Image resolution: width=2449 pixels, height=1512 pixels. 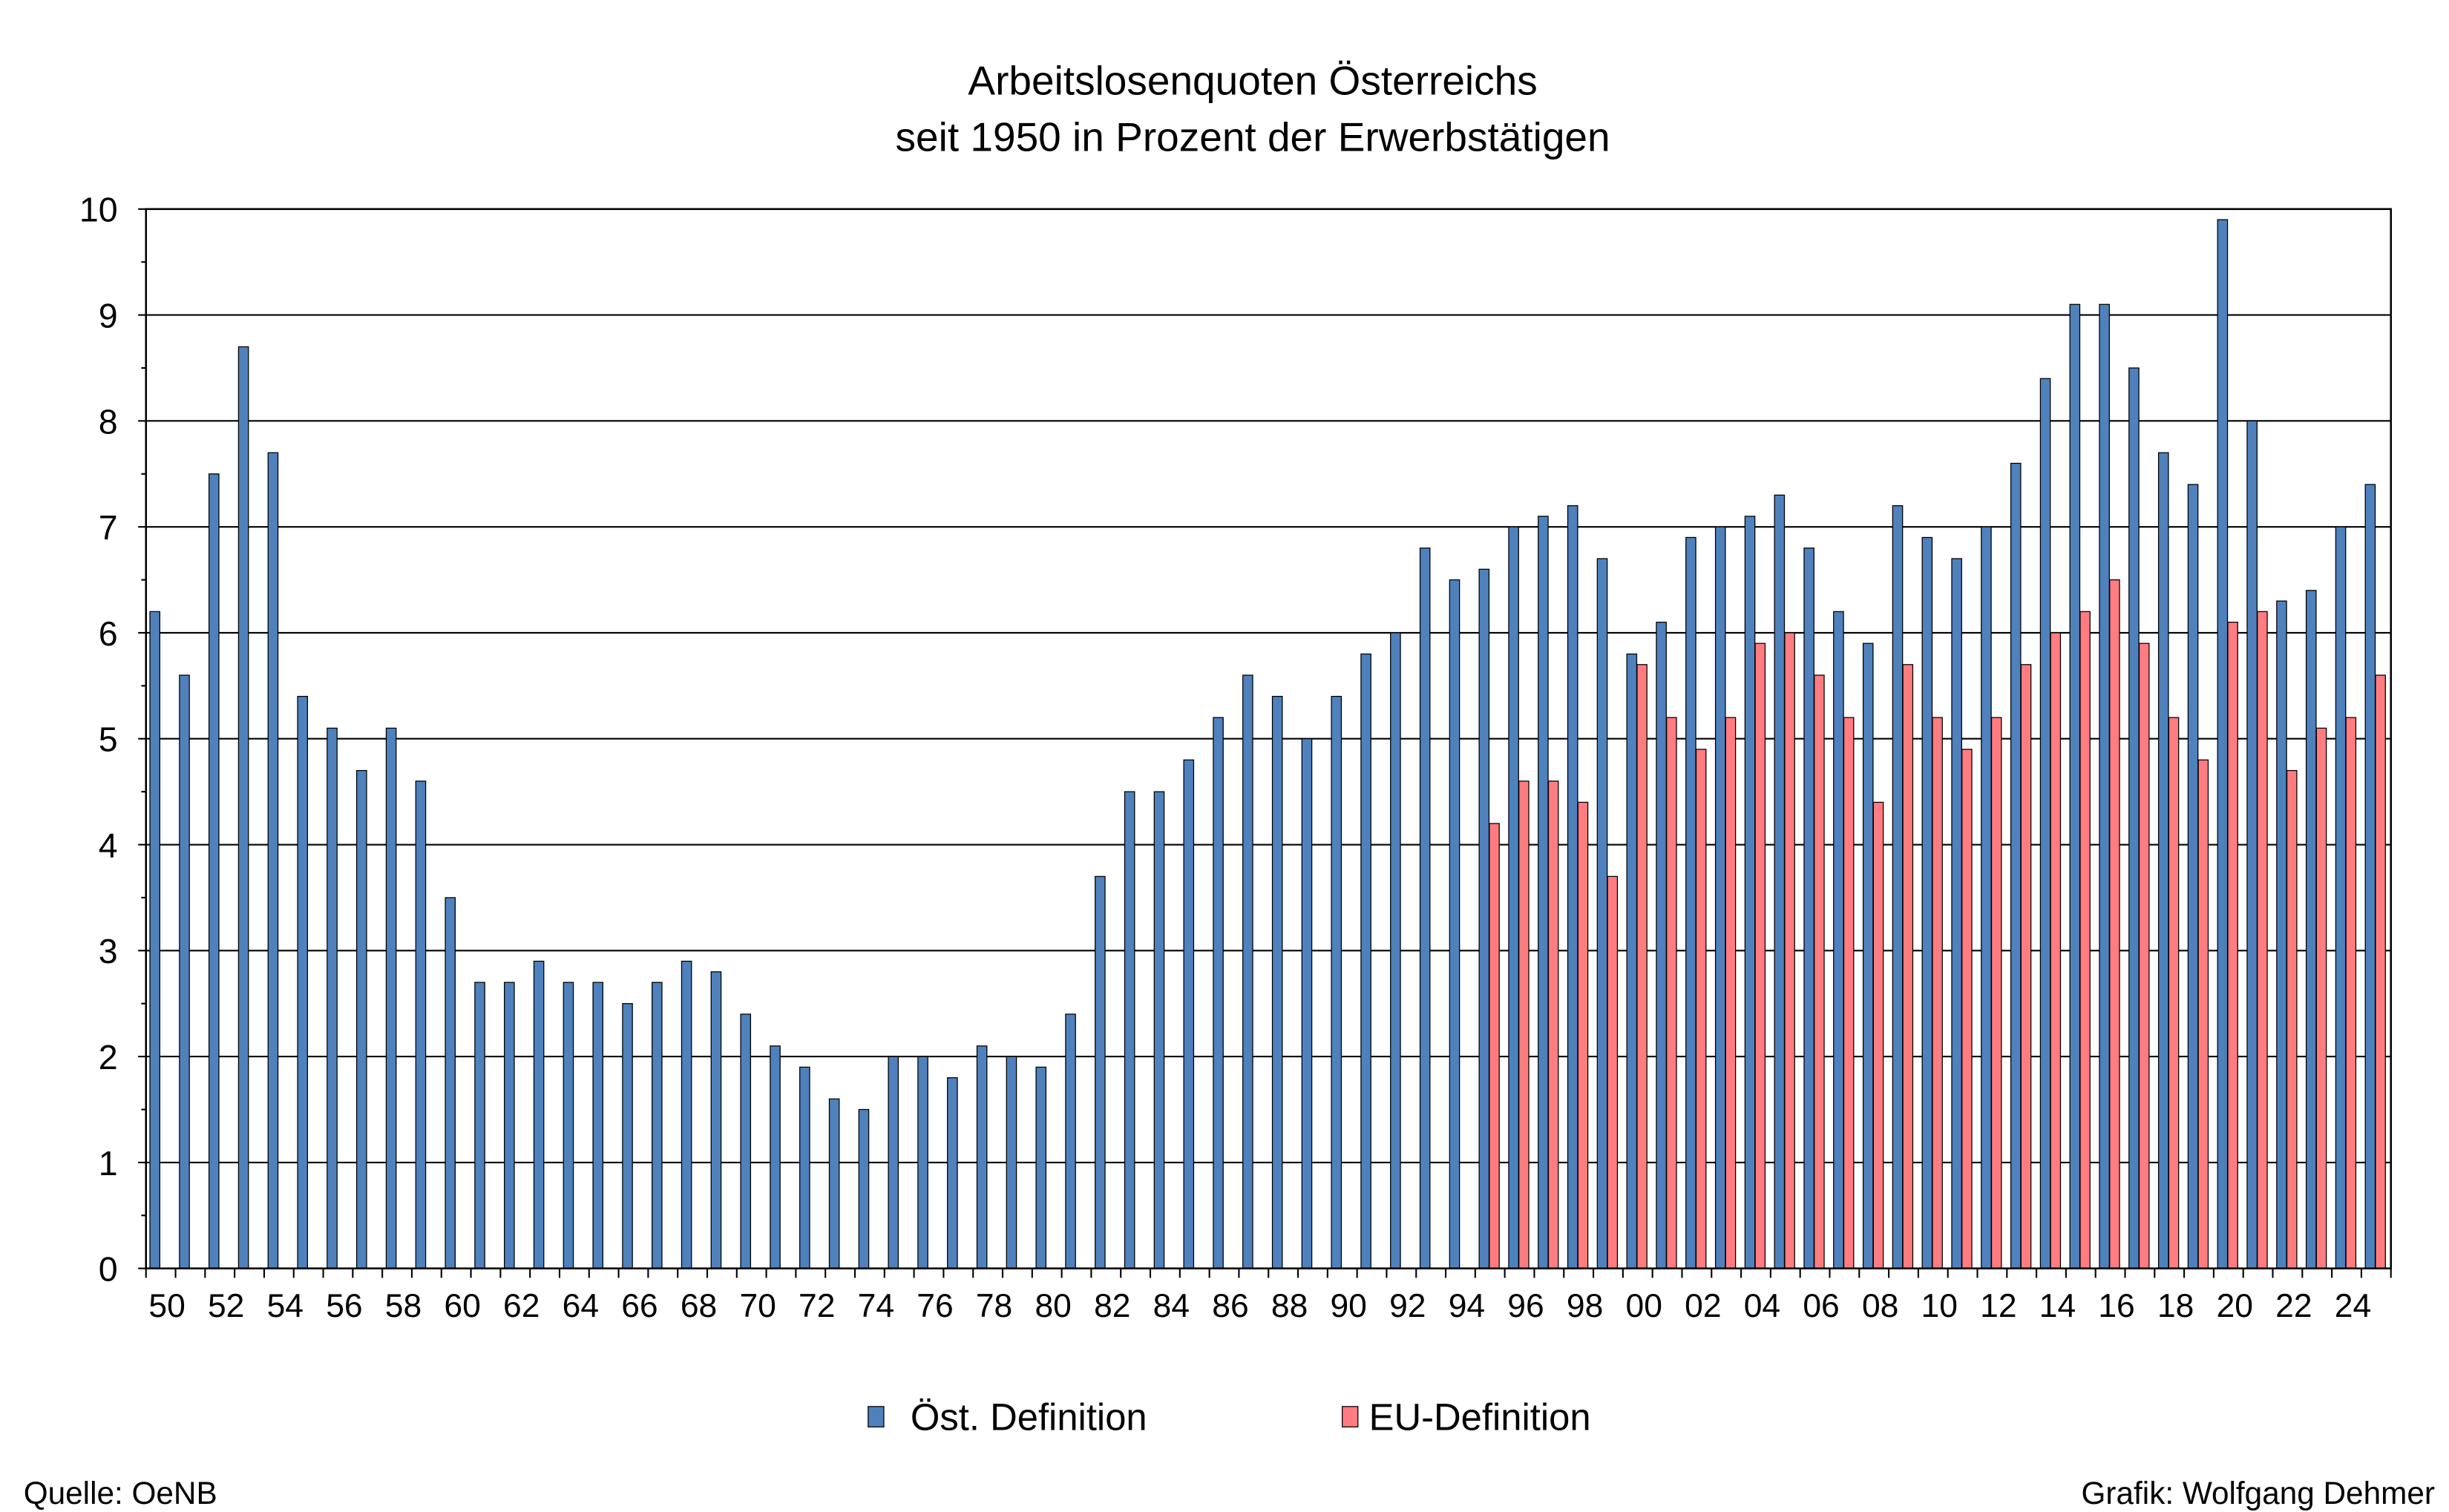 I want to click on x-tick-label: 04, so click(x=1762, y=1306).